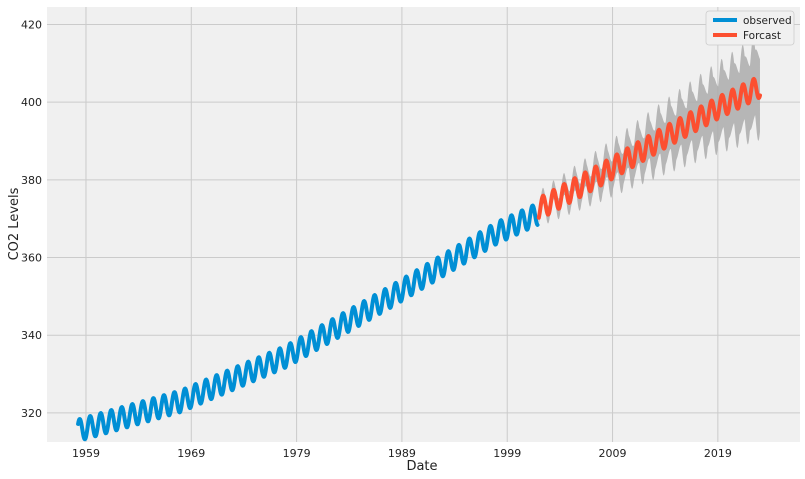 This screenshot has width=805, height=479. Describe the element at coordinates (421, 466) in the screenshot. I see `x-axis-label: Date` at that location.